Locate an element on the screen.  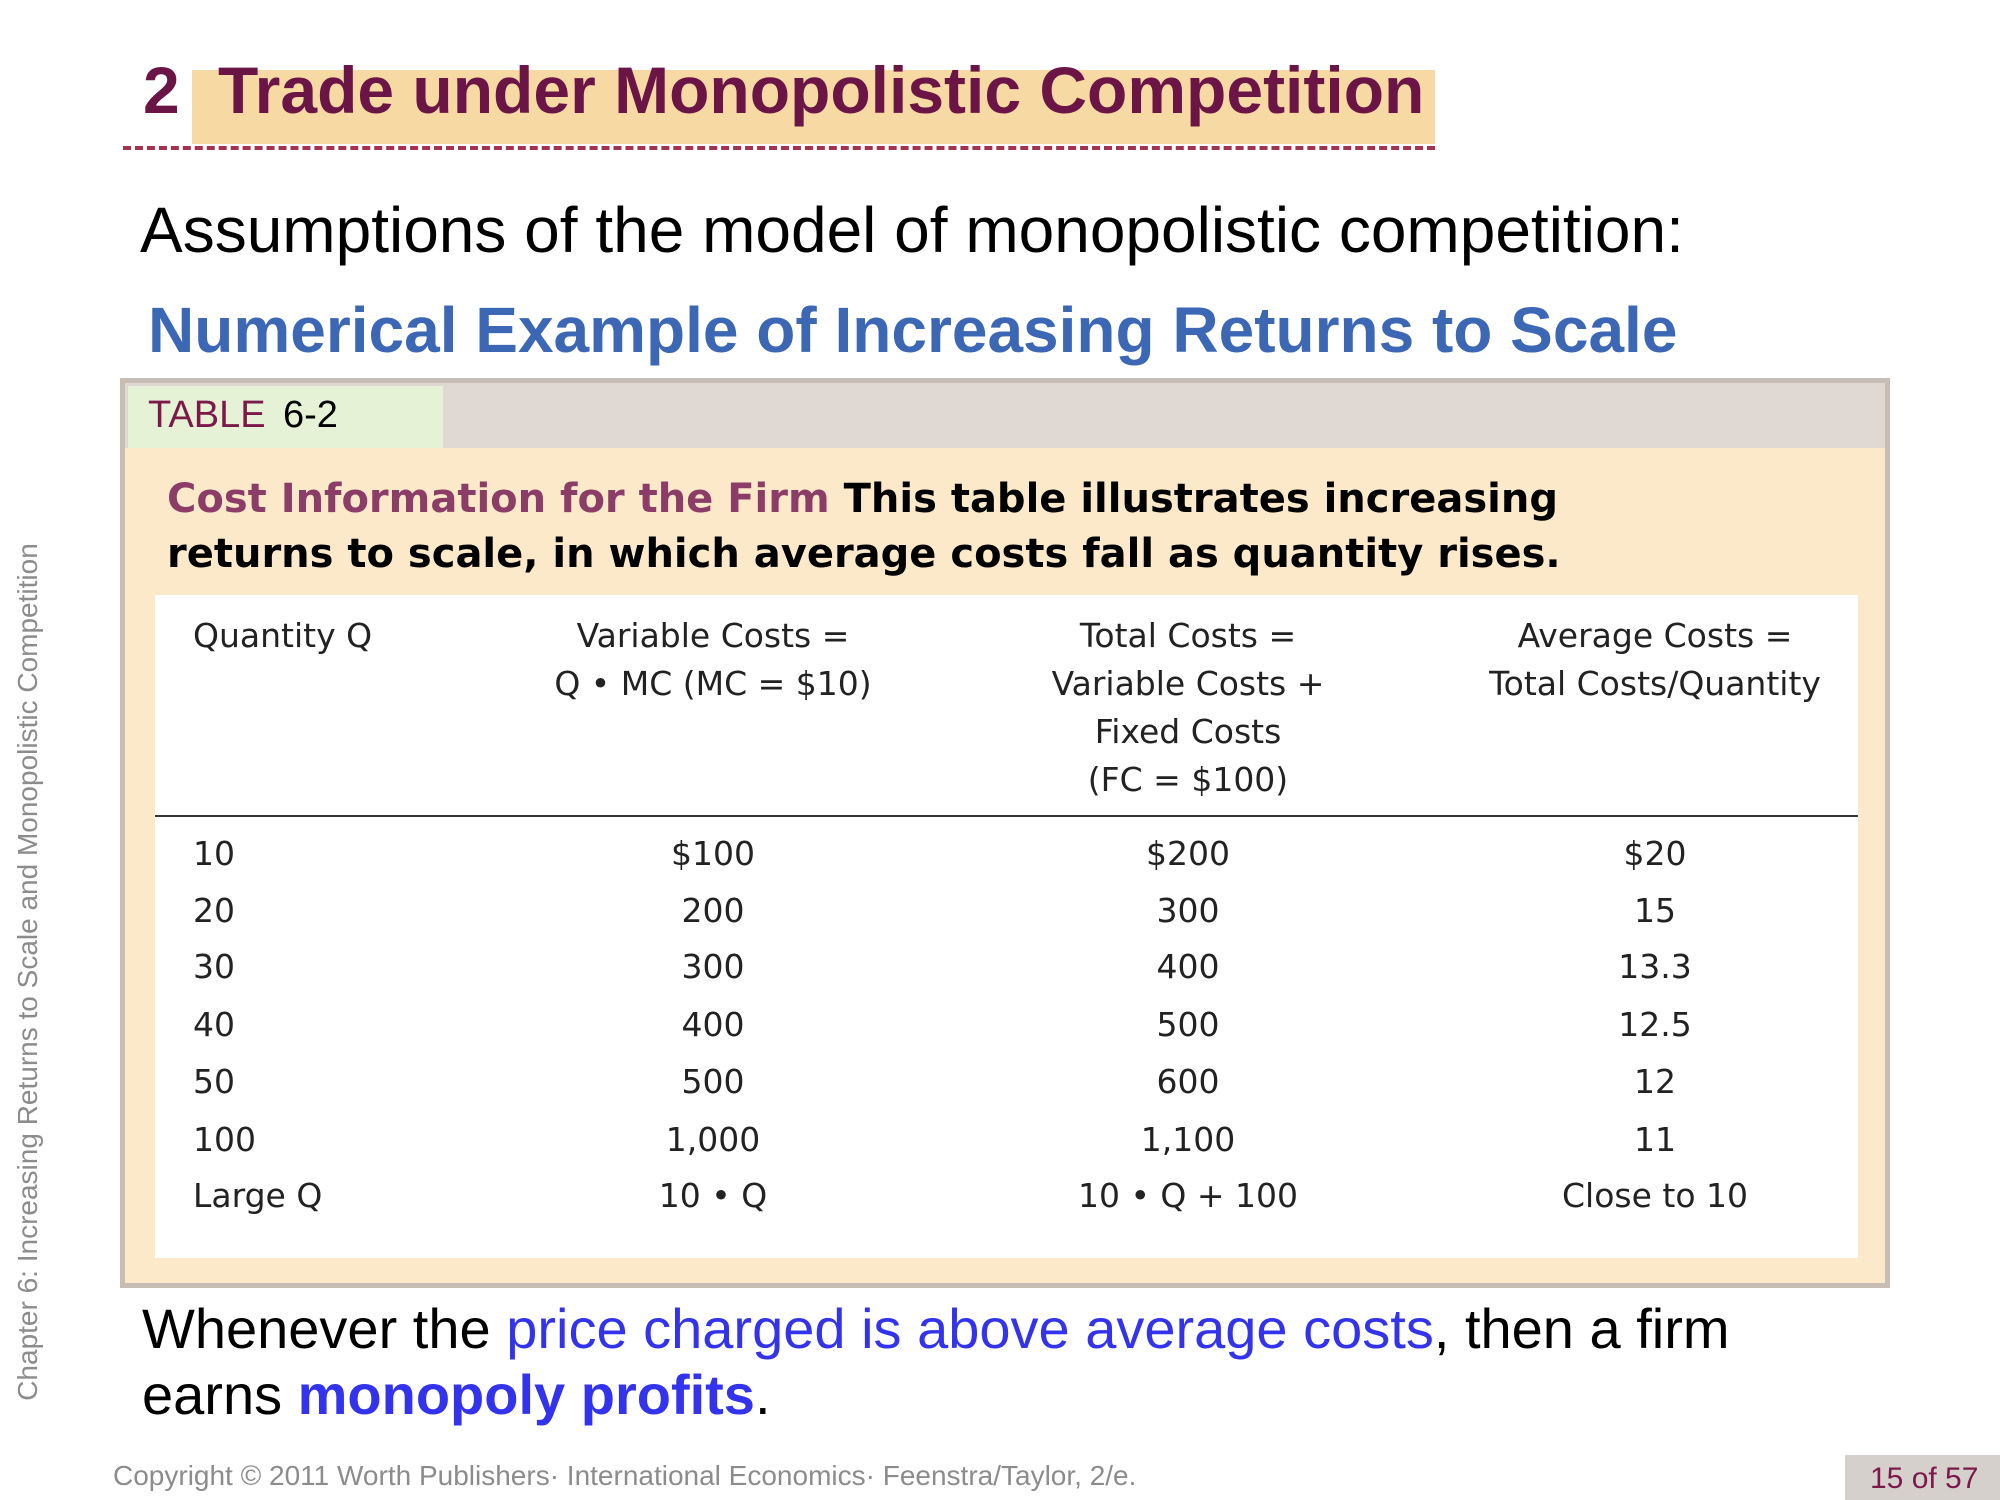
column-header-average-costs: Average Costs = Total Costs/Quantity is located at coordinates (1655, 659).